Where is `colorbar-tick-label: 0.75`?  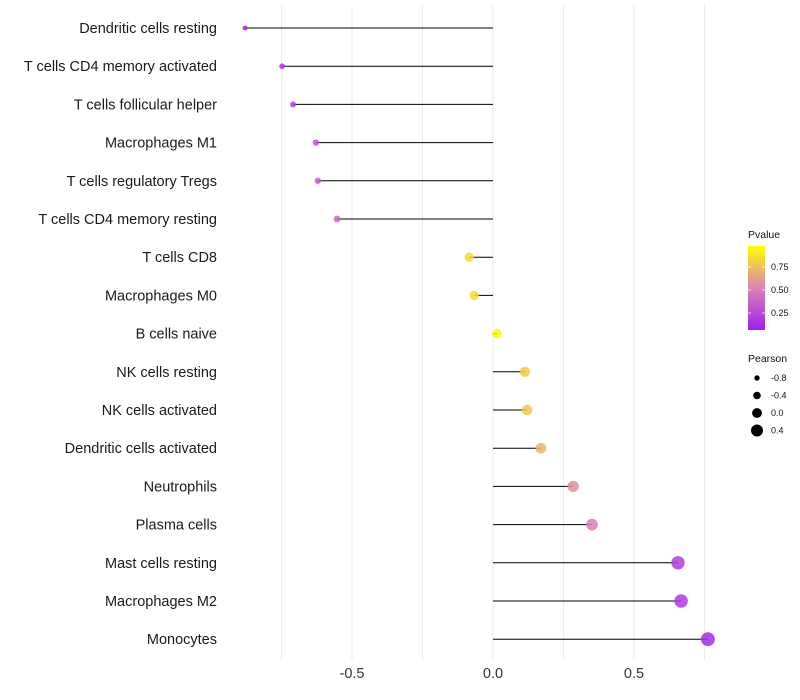
colorbar-tick-label: 0.75 is located at coordinates (780, 267).